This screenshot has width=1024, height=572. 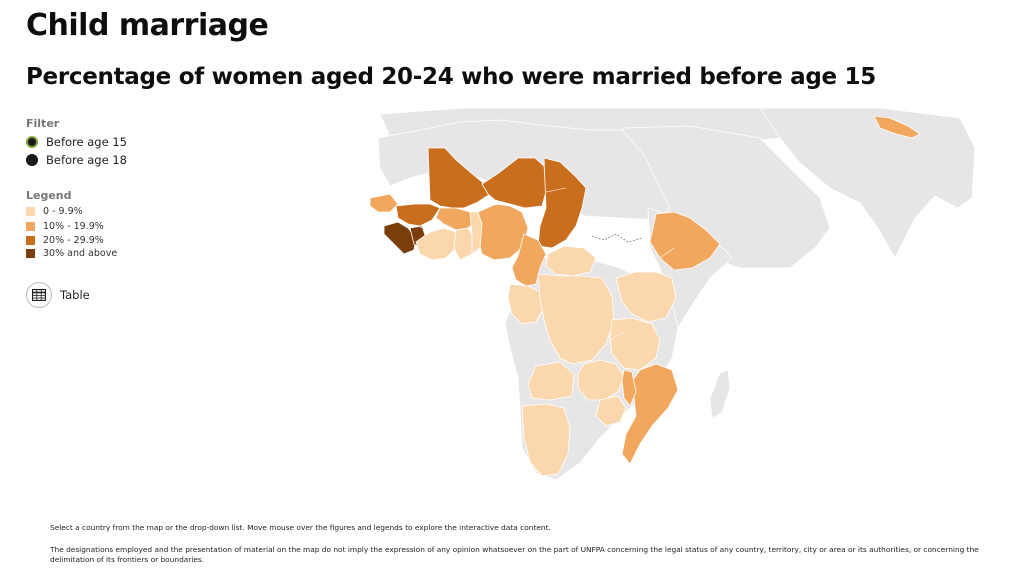 I want to click on country-niger, so click(x=514, y=183).